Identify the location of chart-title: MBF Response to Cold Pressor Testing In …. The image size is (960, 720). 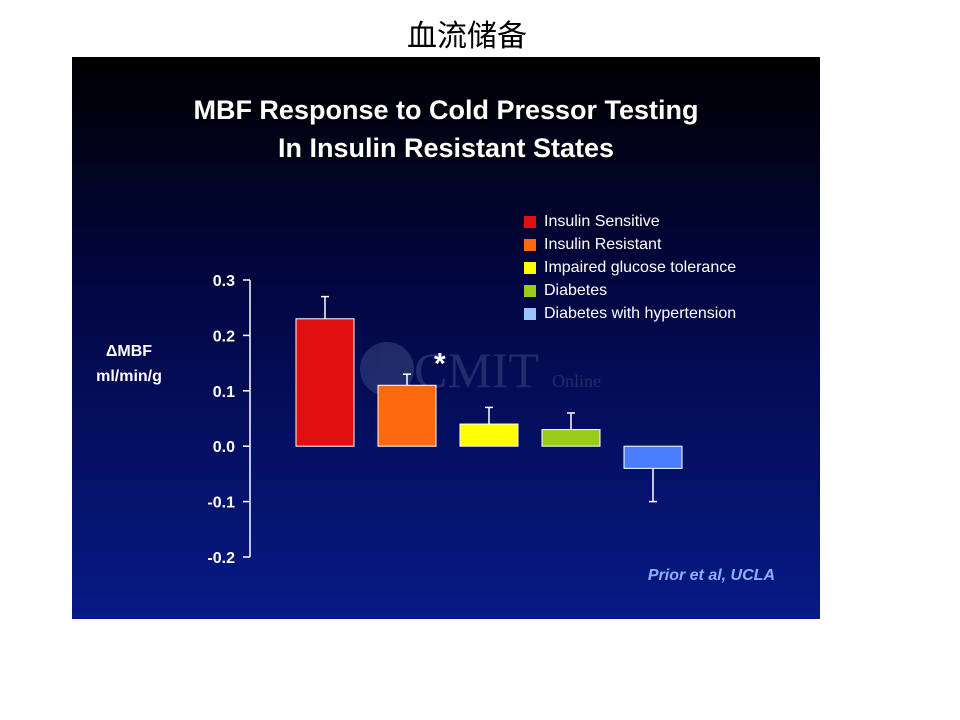
(446, 129).